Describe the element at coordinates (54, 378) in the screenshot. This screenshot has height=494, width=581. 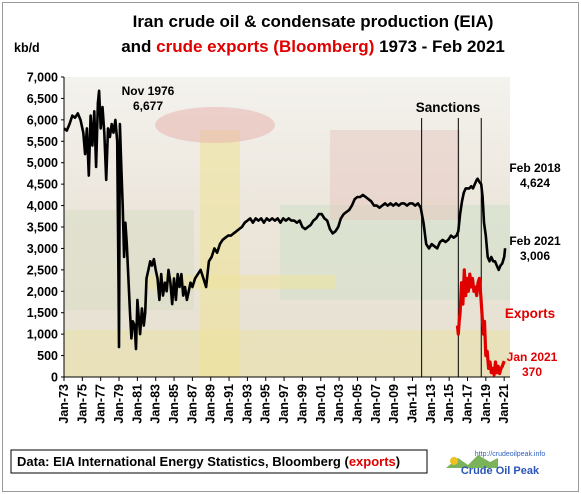
I see `y-tick-label: 0` at that location.